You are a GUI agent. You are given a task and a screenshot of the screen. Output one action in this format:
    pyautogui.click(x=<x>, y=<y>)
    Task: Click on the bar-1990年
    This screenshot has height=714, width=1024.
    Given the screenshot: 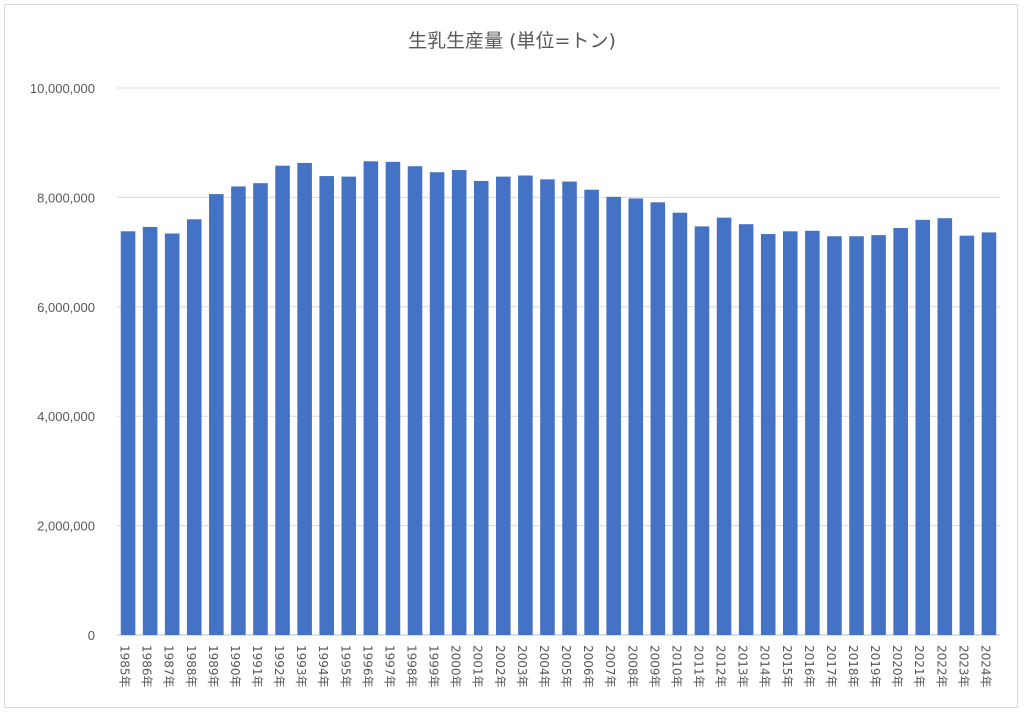 What is the action you would take?
    pyautogui.click(x=238, y=410)
    